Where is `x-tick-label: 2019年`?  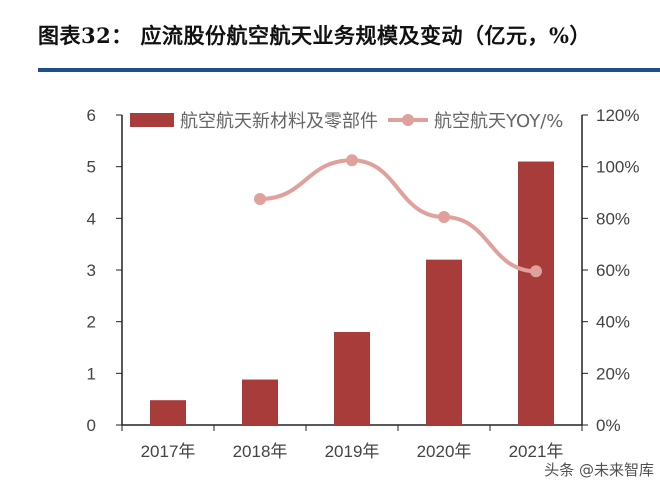 x-tick-label: 2019年 is located at coordinates (352, 451).